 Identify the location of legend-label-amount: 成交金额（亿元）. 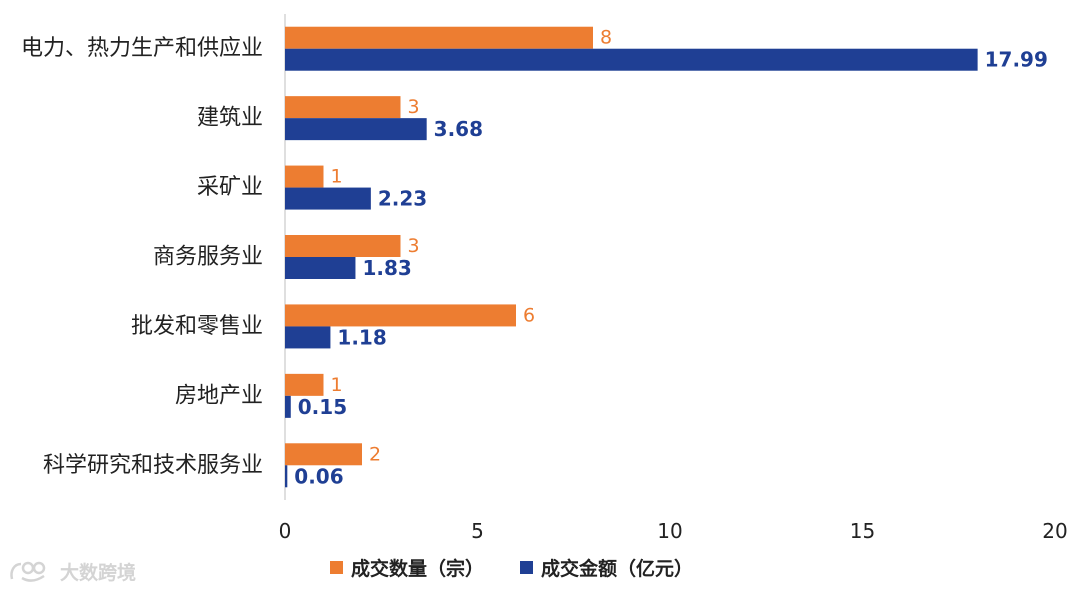
(617, 569).